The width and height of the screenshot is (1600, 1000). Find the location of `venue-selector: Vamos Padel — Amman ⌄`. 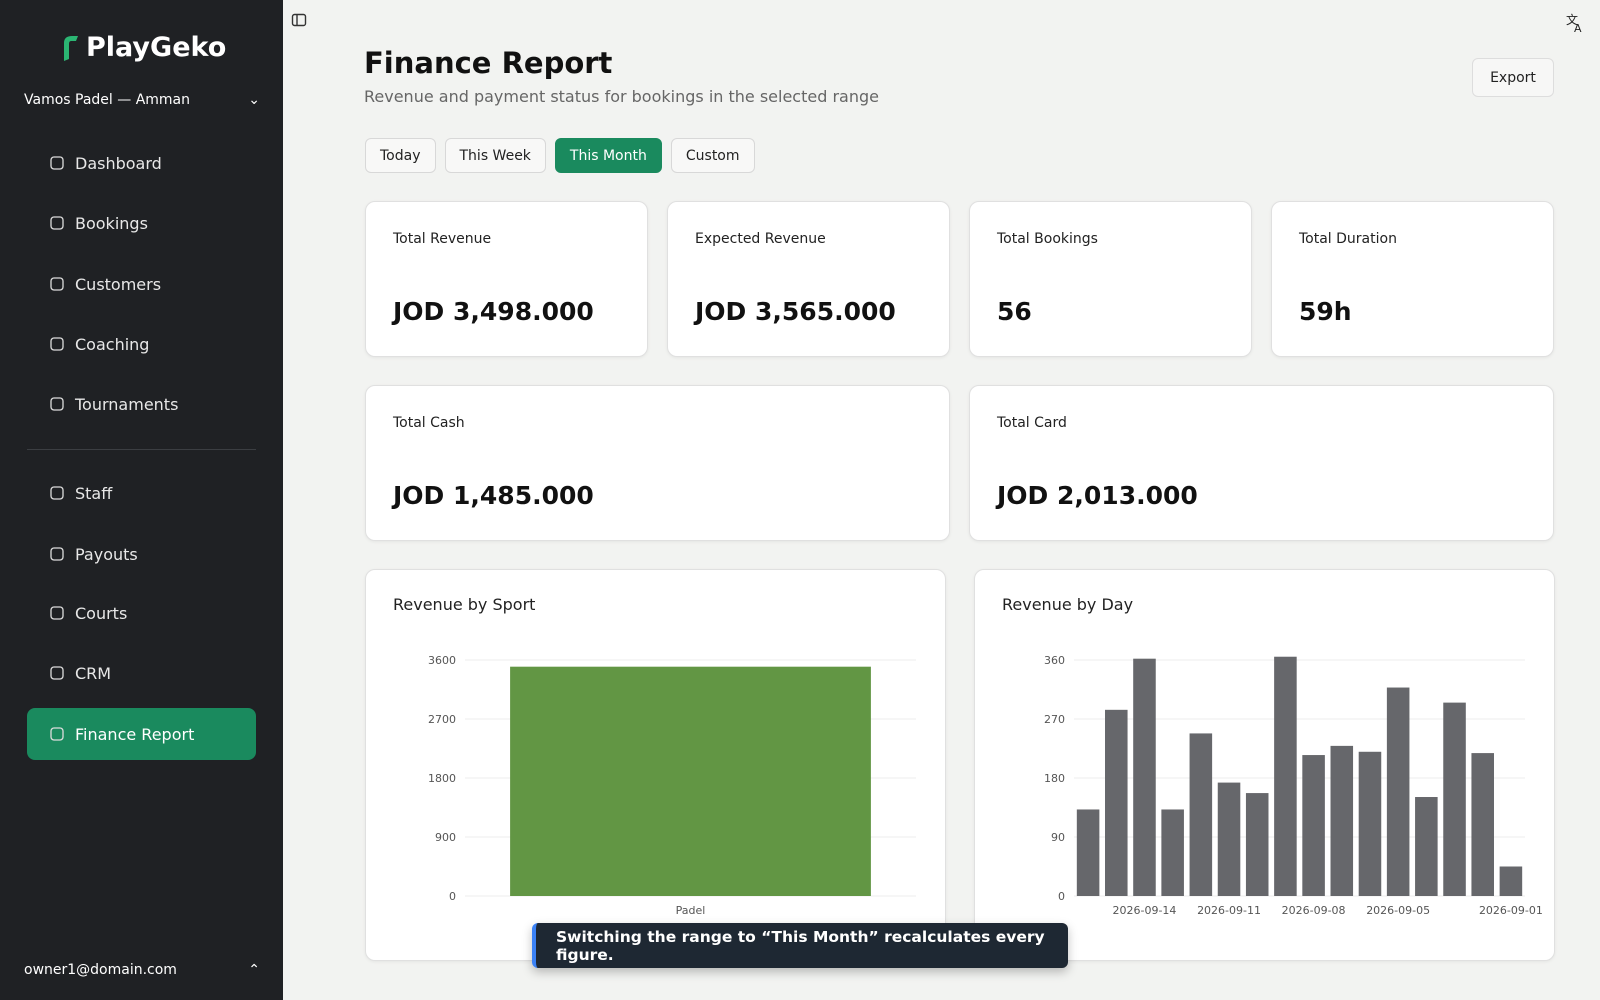

venue-selector: Vamos Padel — Amman ⌄ is located at coordinates (142, 100).